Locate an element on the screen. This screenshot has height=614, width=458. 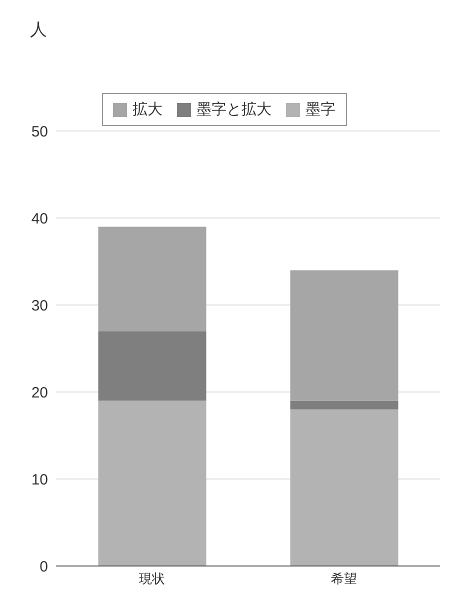
x-tick-label: 希望 is located at coordinates (344, 578).